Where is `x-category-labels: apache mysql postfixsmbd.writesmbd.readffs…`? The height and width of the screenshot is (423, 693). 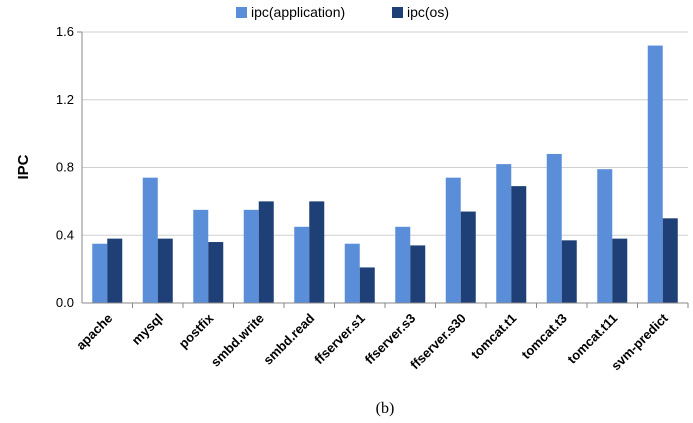 x-category-labels: apache mysql postfixsmbd.writesmbd.readffs… is located at coordinates (372, 341).